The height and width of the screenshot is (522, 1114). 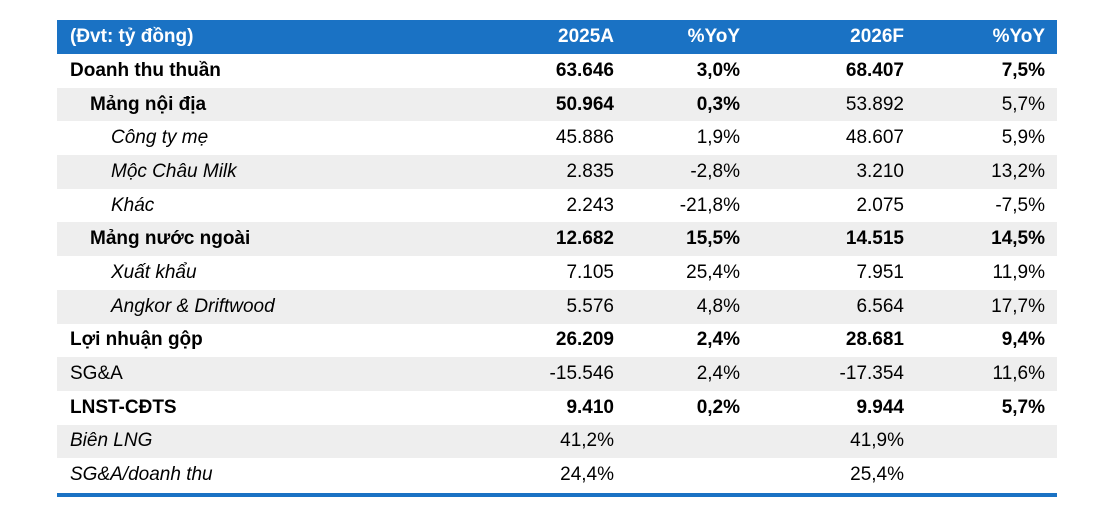 What do you see at coordinates (584, 70) in the screenshot?
I see `row-value-2025: 63.646` at bounding box center [584, 70].